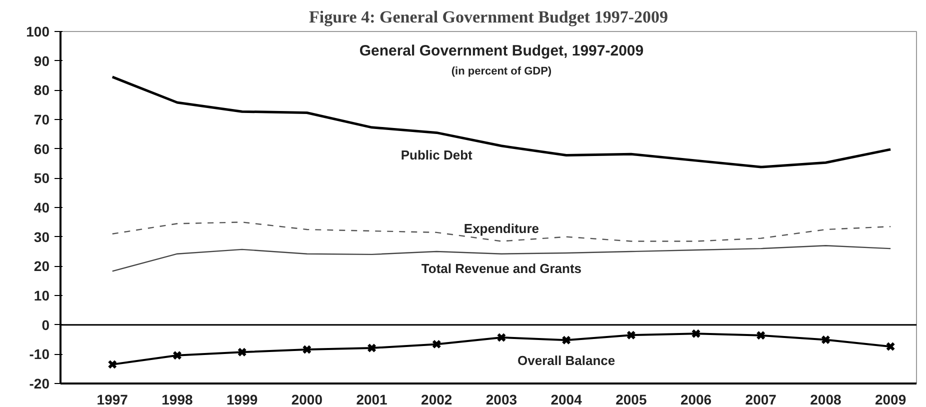 The image size is (926, 407). Describe the element at coordinates (42, 148) in the screenshot. I see `y-tick-label: 60` at that location.